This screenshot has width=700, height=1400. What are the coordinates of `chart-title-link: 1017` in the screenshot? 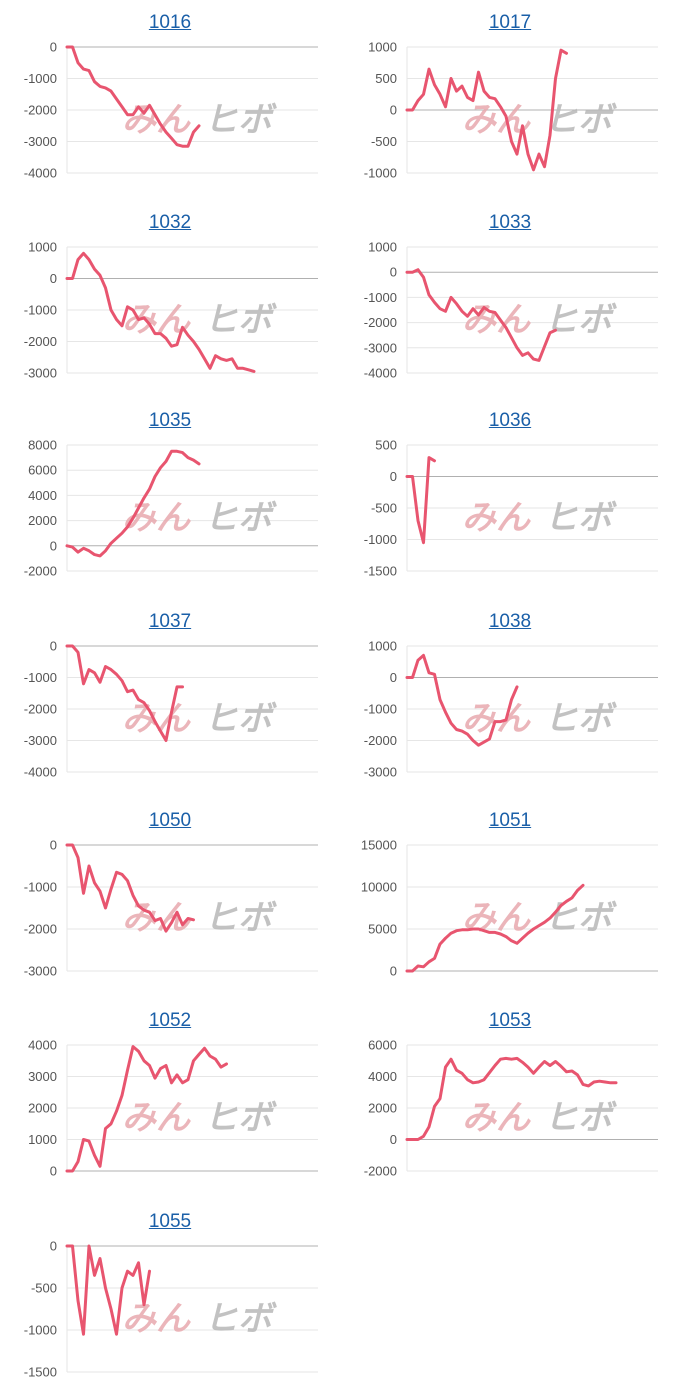 It's located at (510, 22).